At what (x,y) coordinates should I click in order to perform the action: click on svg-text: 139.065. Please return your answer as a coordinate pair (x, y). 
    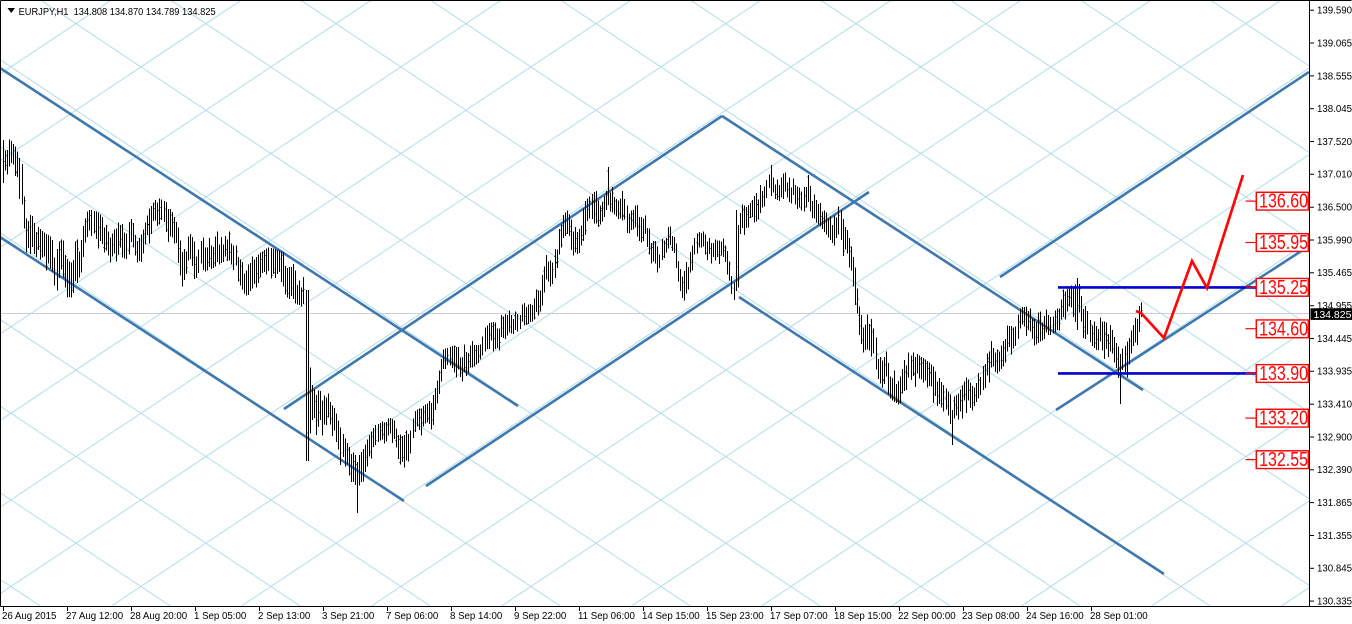
    Looking at the image, I should click on (1334, 43).